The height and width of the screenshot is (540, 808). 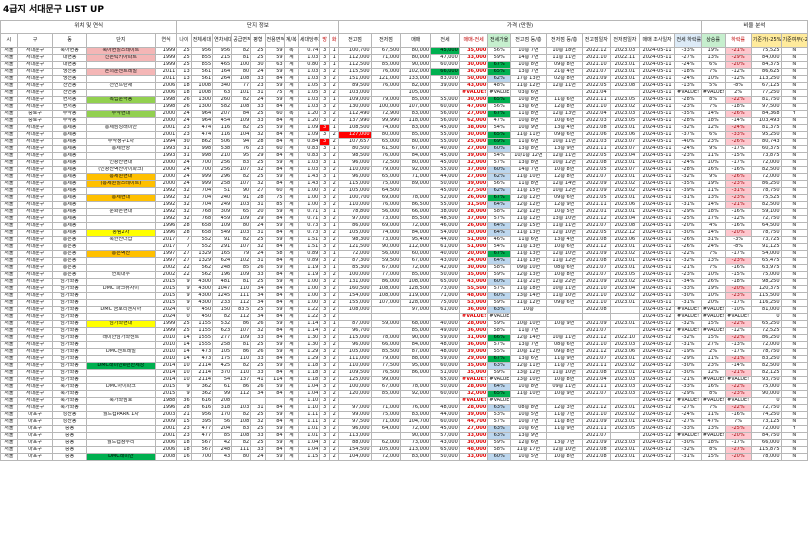 I want to click on cell-29: 115,500, so click(x=766, y=296).